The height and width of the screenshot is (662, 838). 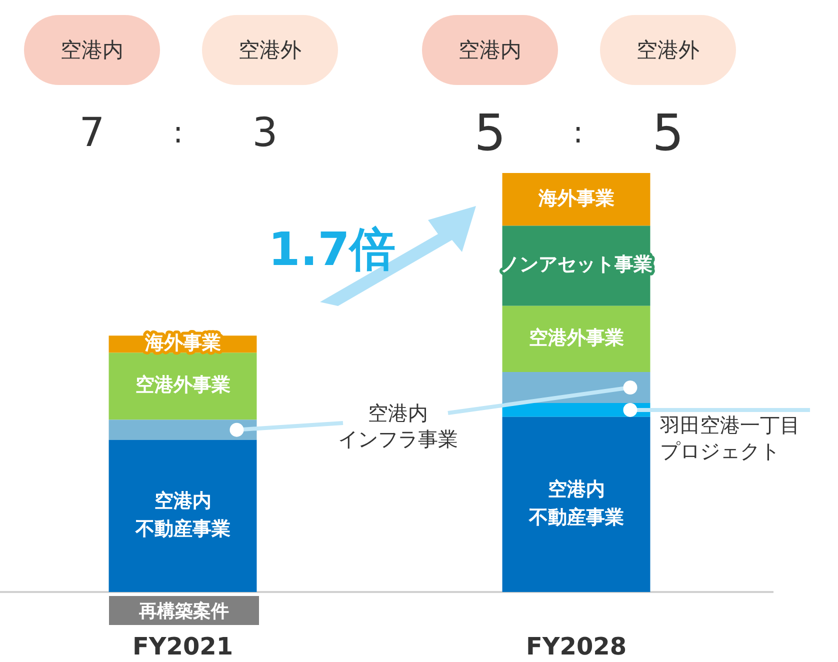 I want to click on series-label: 空港外事業, so click(x=576, y=337).